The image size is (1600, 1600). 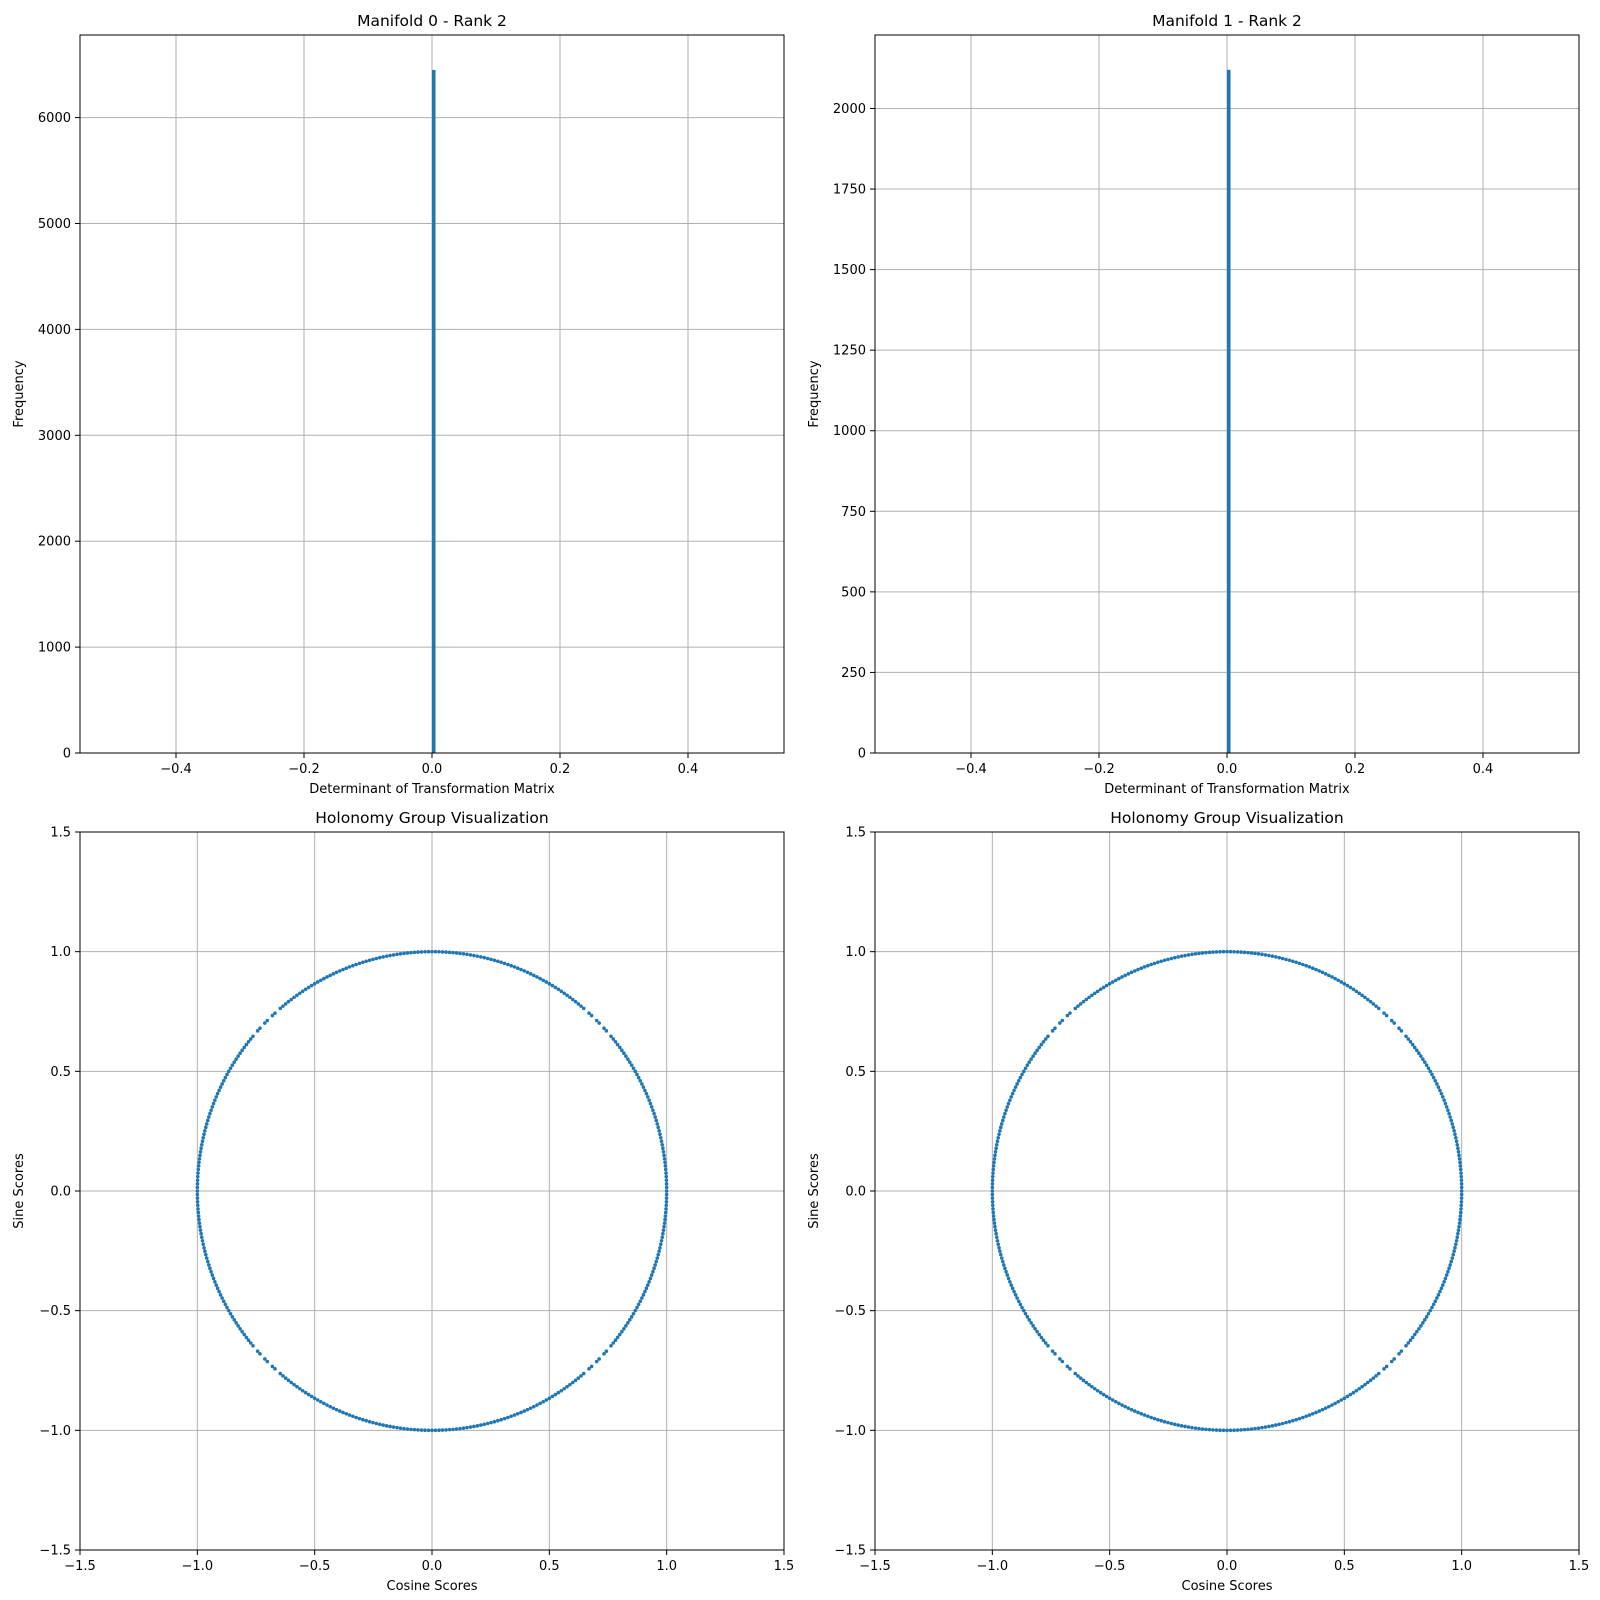 I want to click on chart-title: Manifold 0 - Rank 2, so click(x=432, y=21).